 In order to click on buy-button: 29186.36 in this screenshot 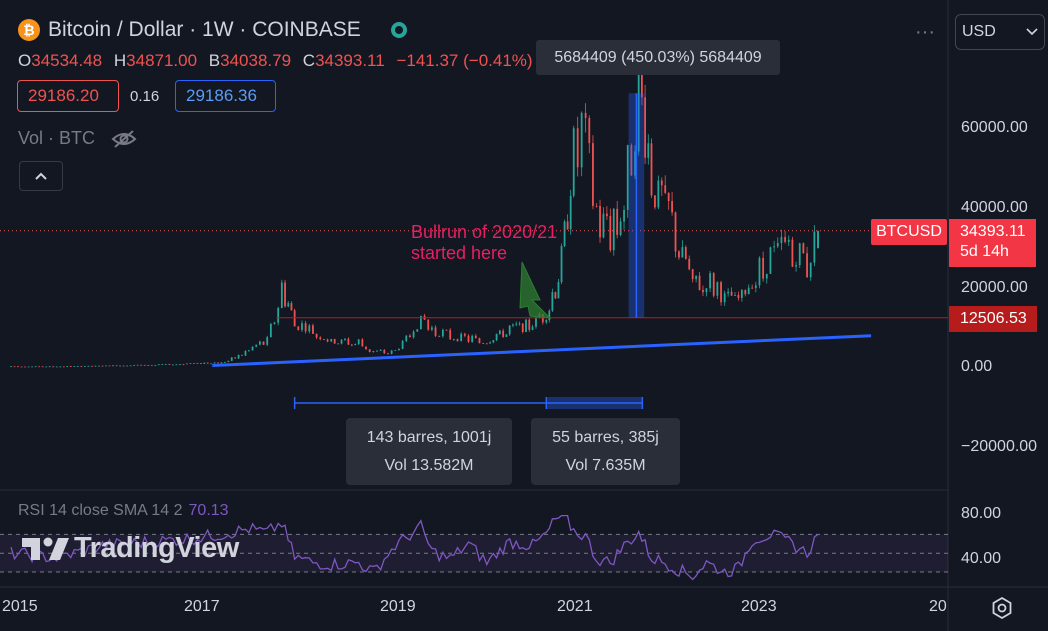, I will do `click(225, 96)`.